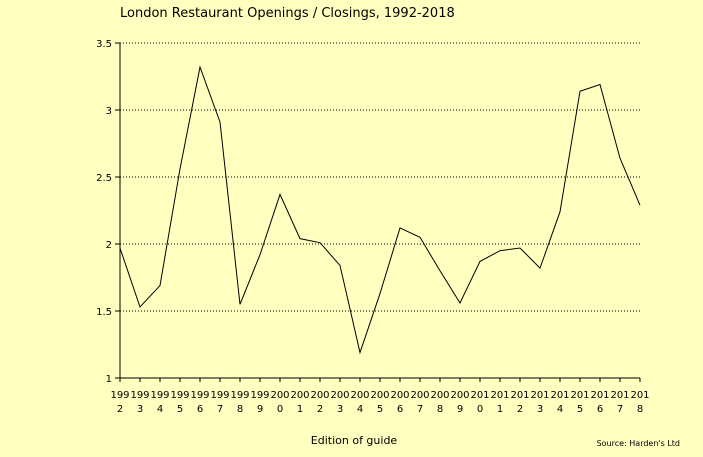 This screenshot has height=457, width=703. I want to click on x-tick-label: 201 5, so click(579, 402).